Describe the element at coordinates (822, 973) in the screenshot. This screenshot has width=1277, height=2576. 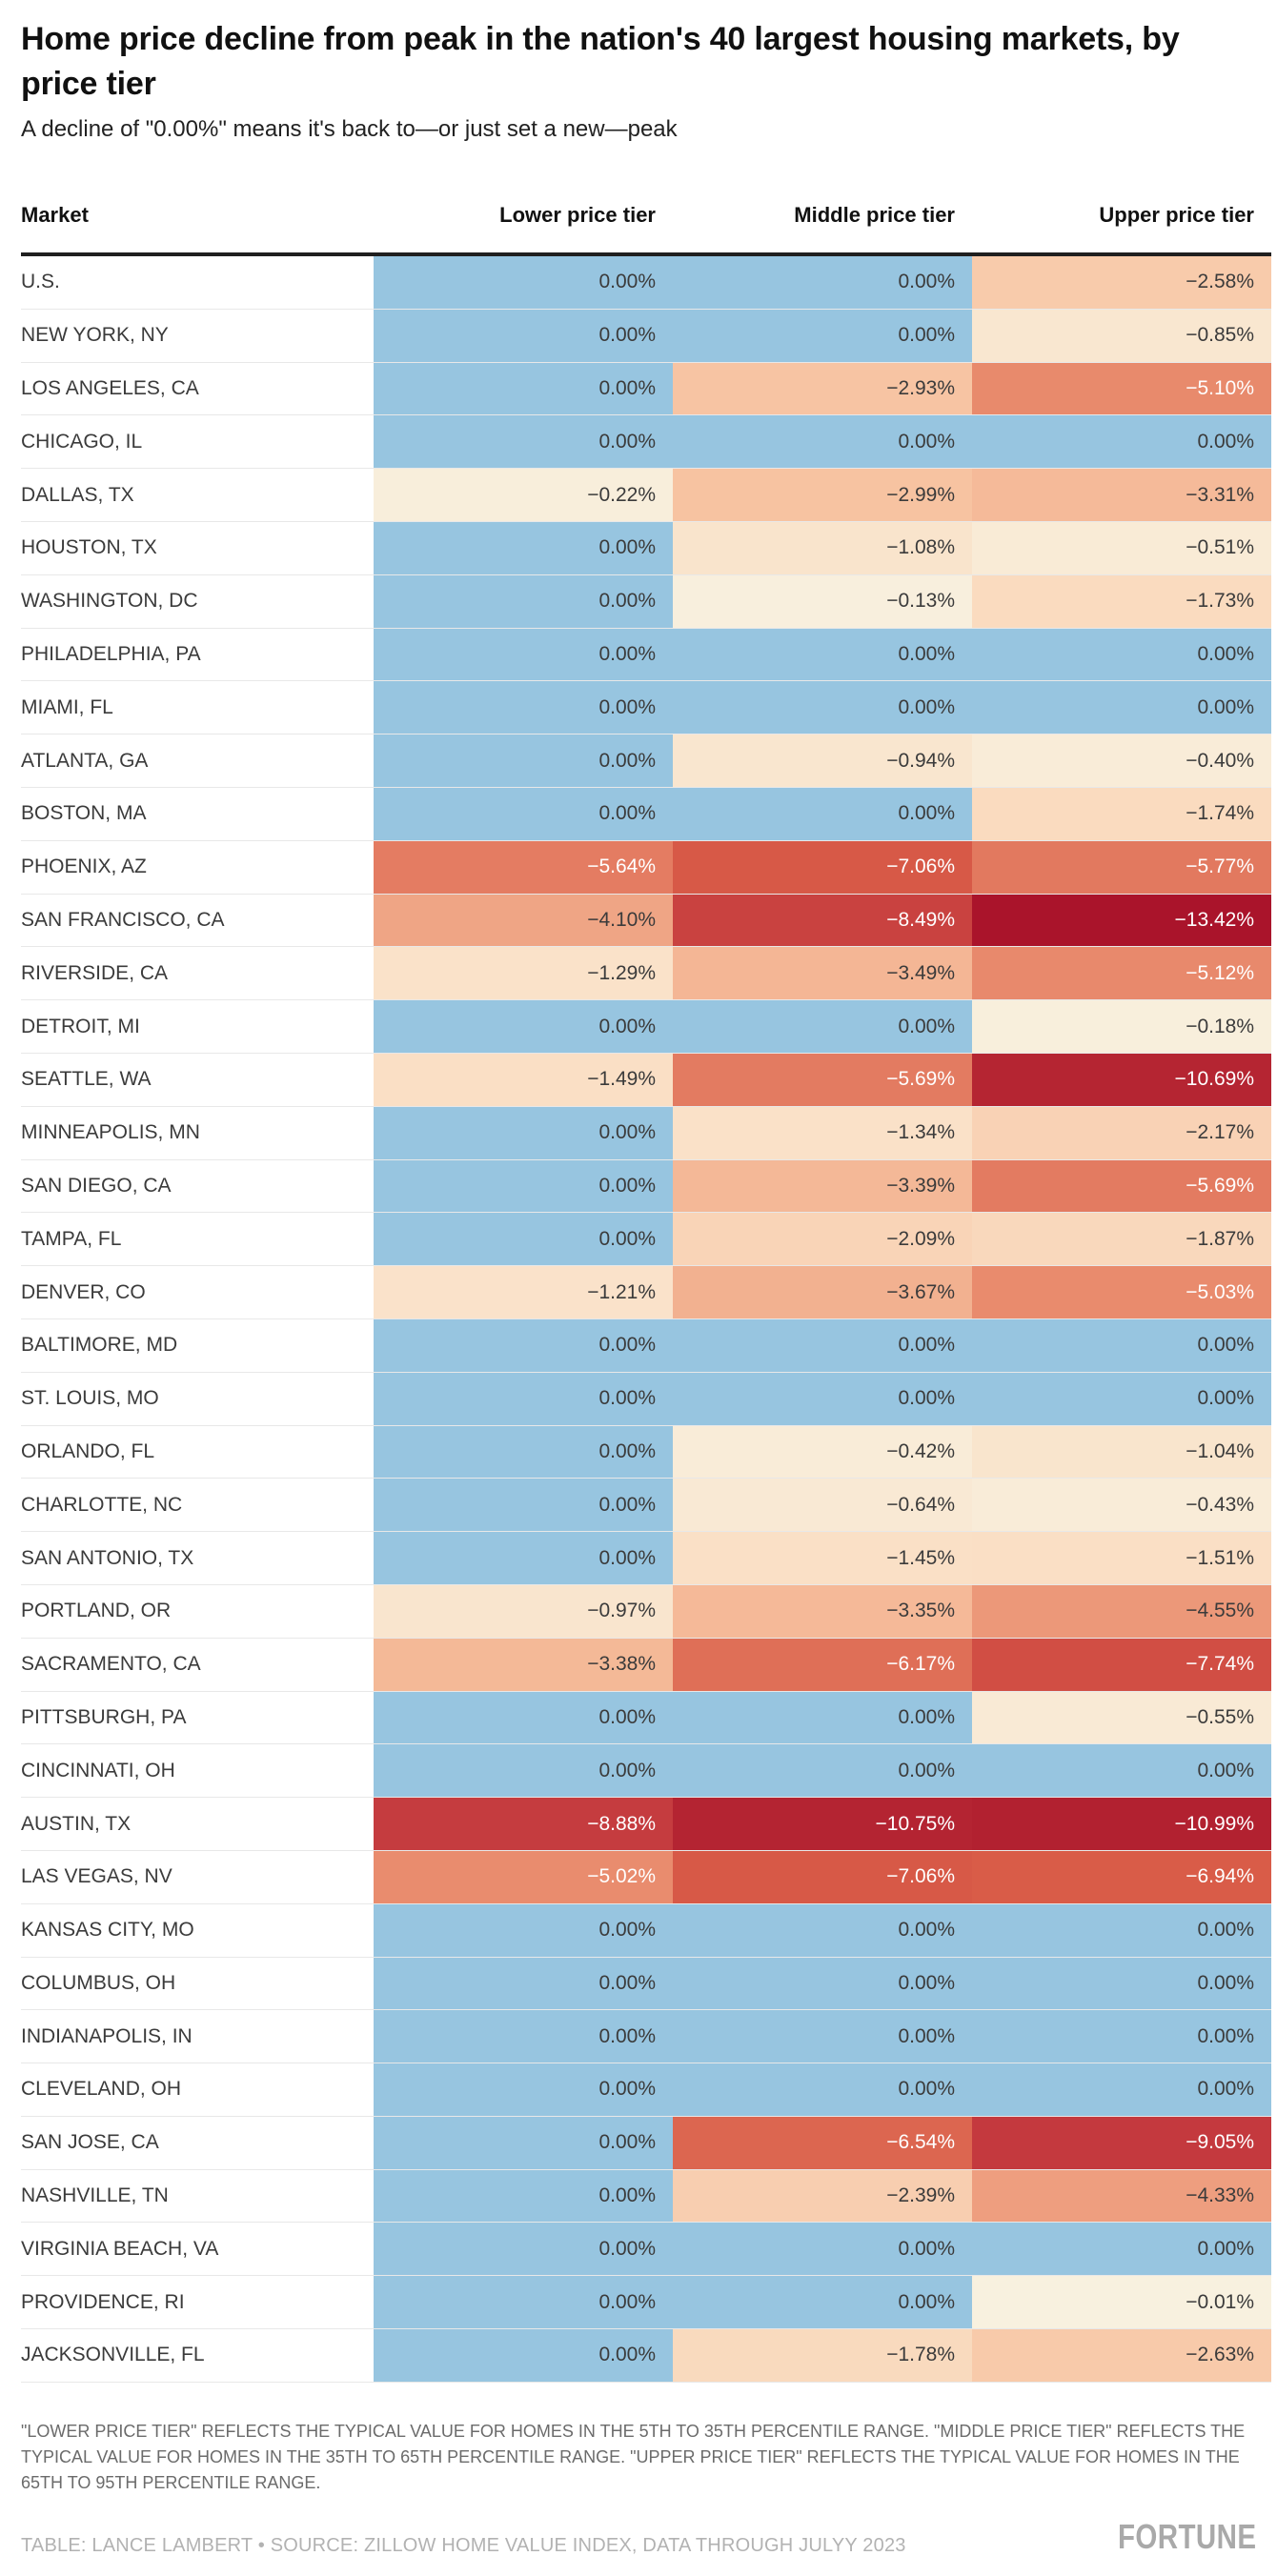
I see `tier-cell-middle: −3.49%` at that location.